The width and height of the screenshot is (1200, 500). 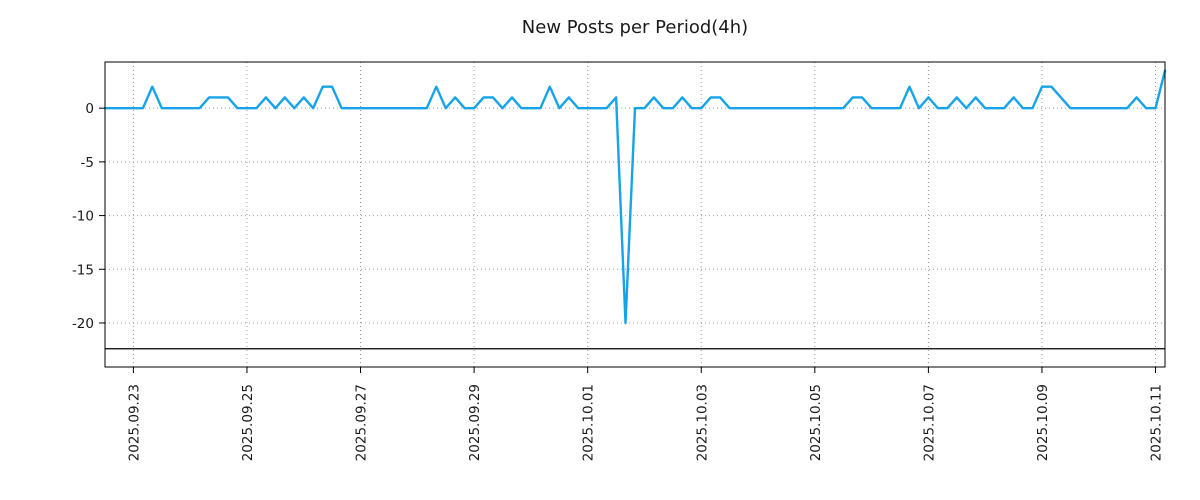 What do you see at coordinates (83, 324) in the screenshot?
I see `y-tick-label: -20` at bounding box center [83, 324].